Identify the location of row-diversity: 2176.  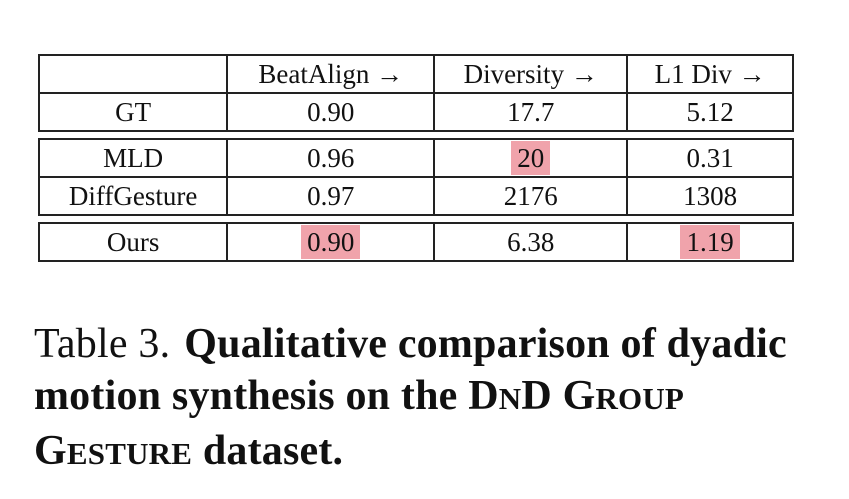
(530, 196).